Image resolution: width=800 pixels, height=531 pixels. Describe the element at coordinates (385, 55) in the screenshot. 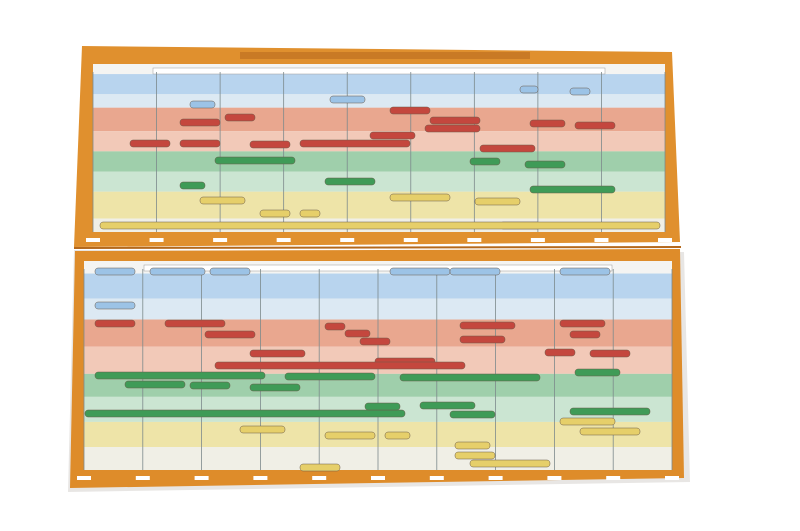

I see `title-strip` at that location.